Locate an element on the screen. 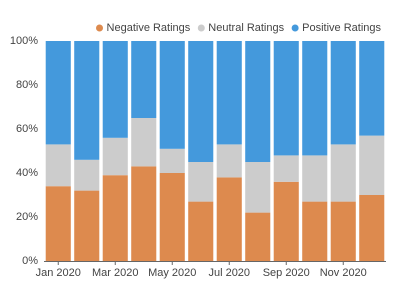 Image resolution: width=395 pixels, height=298 pixels. x-tick-label: Sep 2020 is located at coordinates (286, 273).